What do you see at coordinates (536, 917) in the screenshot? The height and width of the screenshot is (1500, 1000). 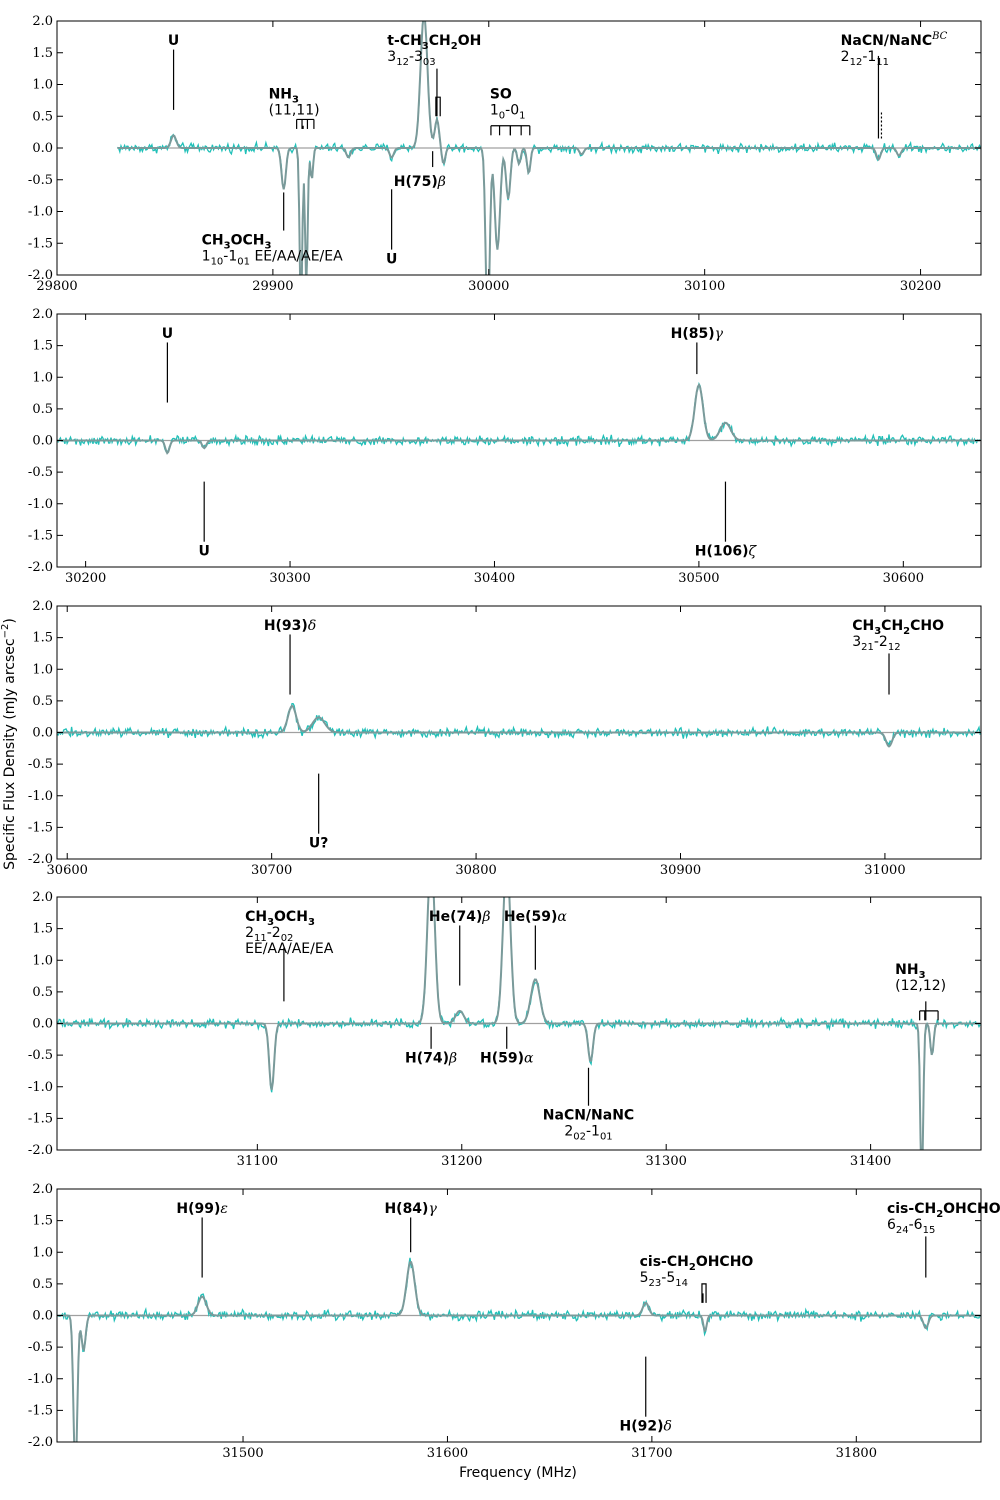 I see `annotation-label: He(59)α` at bounding box center [536, 917].